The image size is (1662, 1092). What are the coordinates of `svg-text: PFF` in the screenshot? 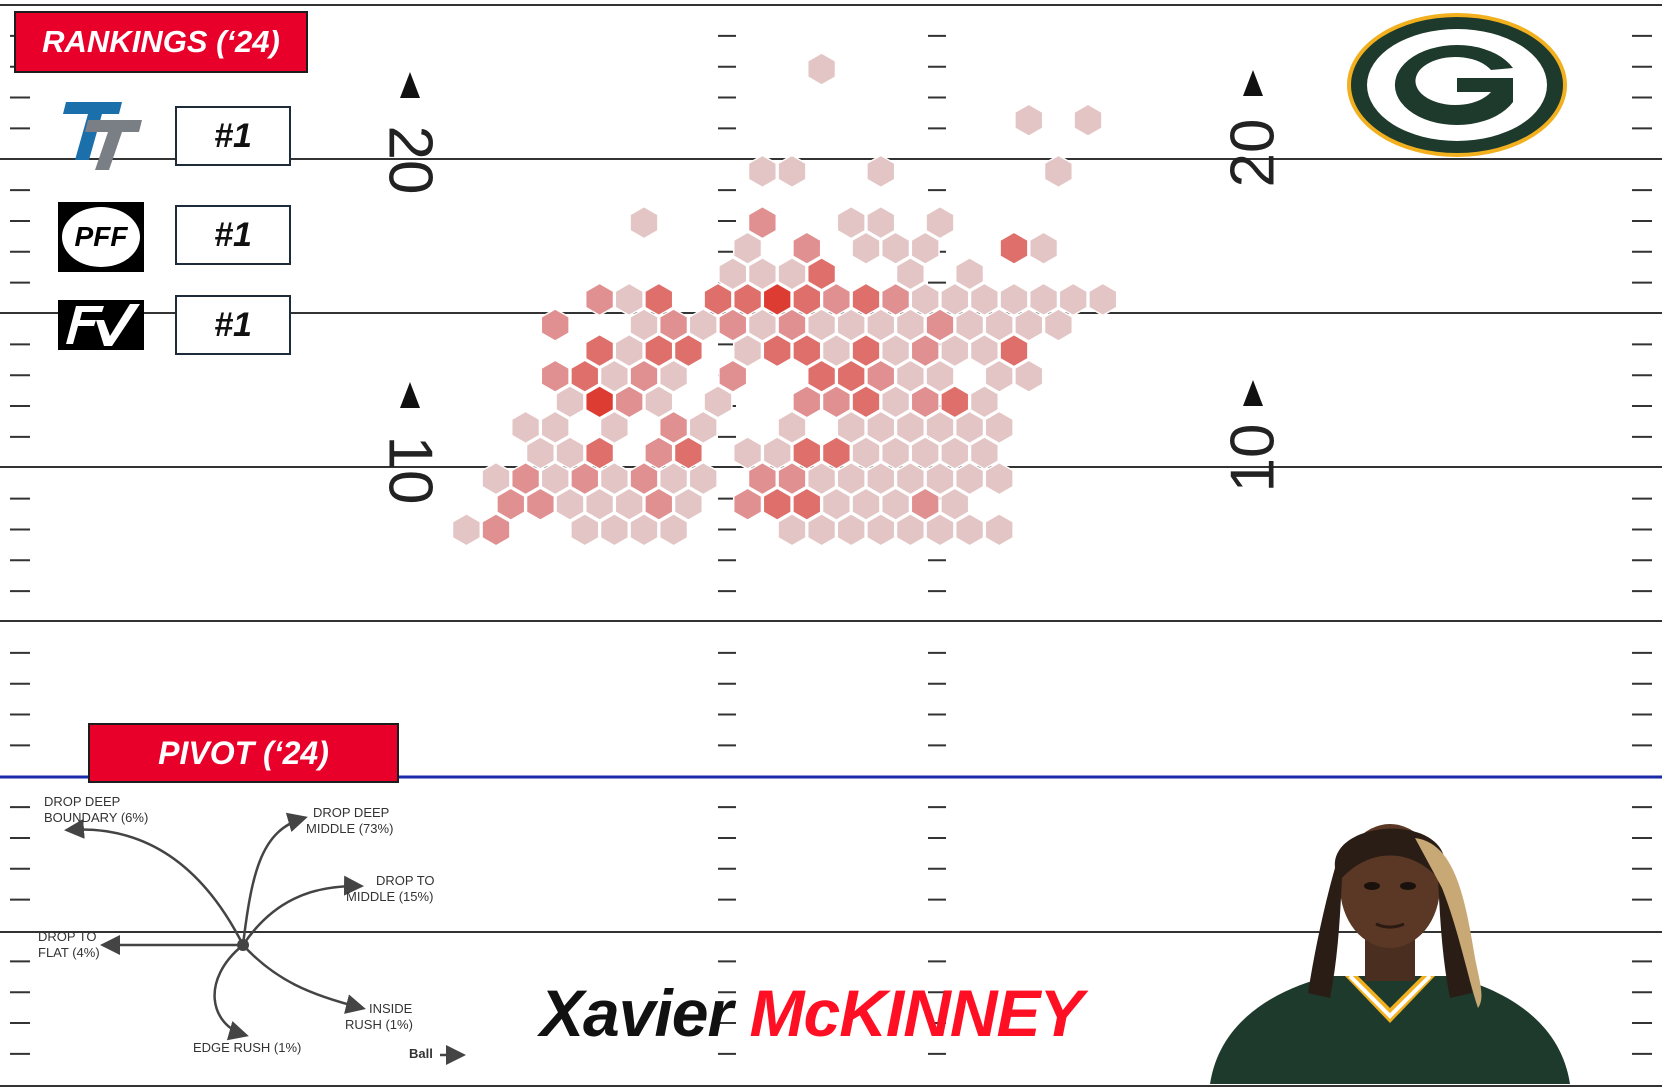 It's located at (102, 236).